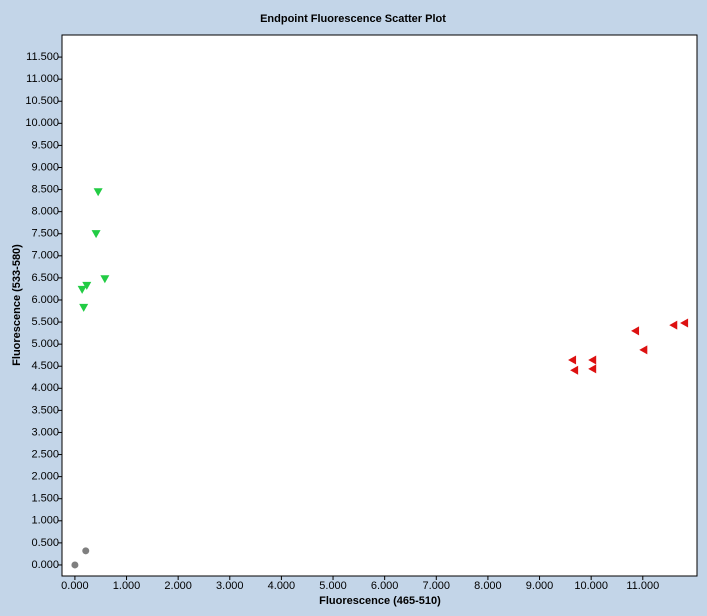 Image resolution: width=707 pixels, height=616 pixels. What do you see at coordinates (45, 388) in the screenshot?
I see `y-tick-label: 4.000` at bounding box center [45, 388].